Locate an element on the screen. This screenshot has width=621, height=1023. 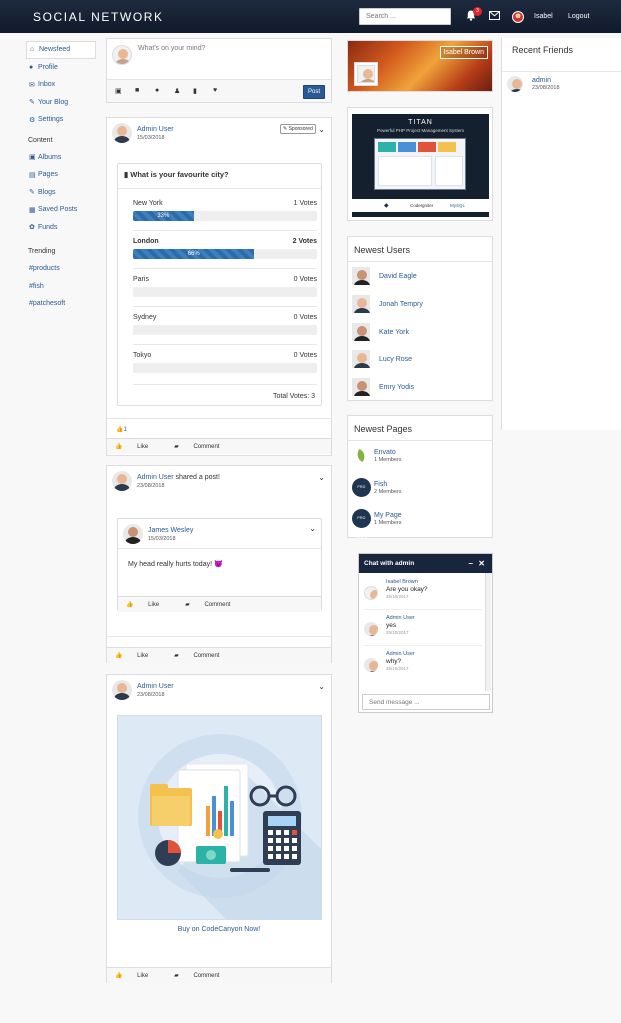
sidebar-item-pages: ▤ Pages is located at coordinates (61, 175).